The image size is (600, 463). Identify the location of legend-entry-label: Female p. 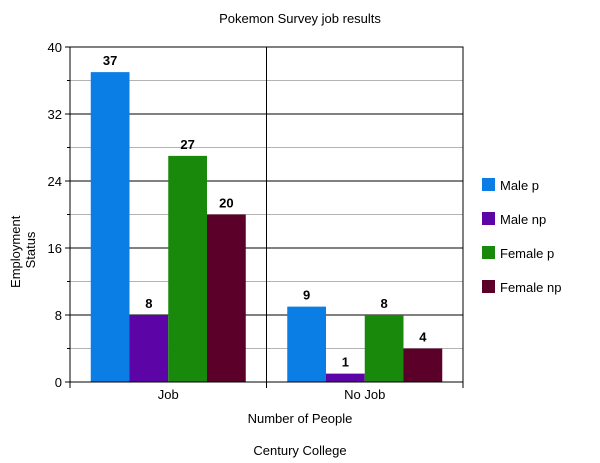
(527, 253).